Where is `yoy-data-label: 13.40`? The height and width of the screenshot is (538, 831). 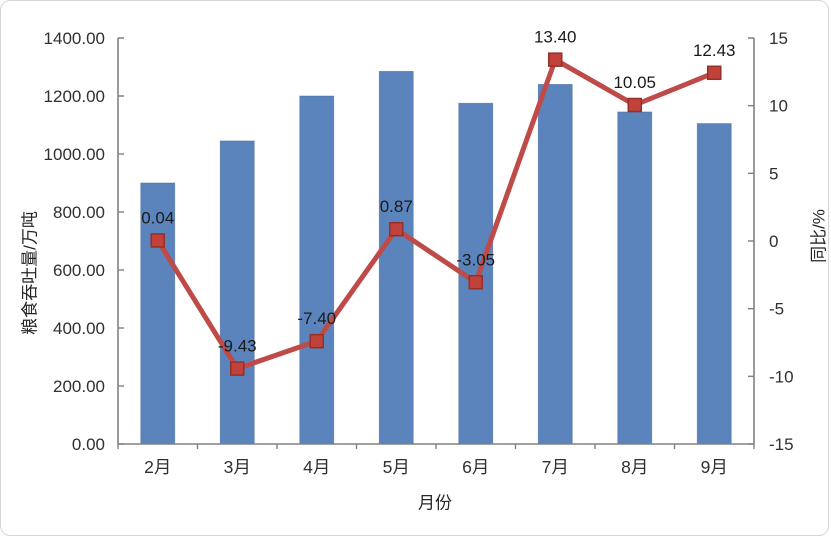 yoy-data-label: 13.40 is located at coordinates (555, 37).